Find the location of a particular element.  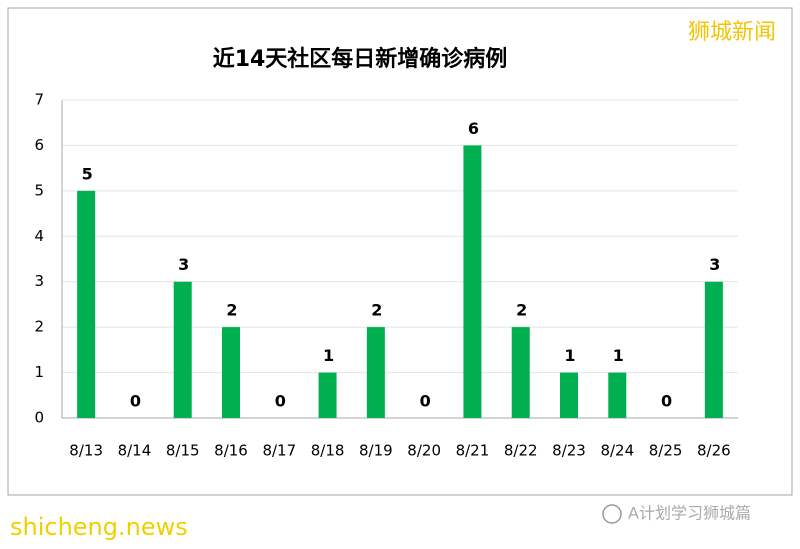

y-tick-label: 5 is located at coordinates (39, 190).